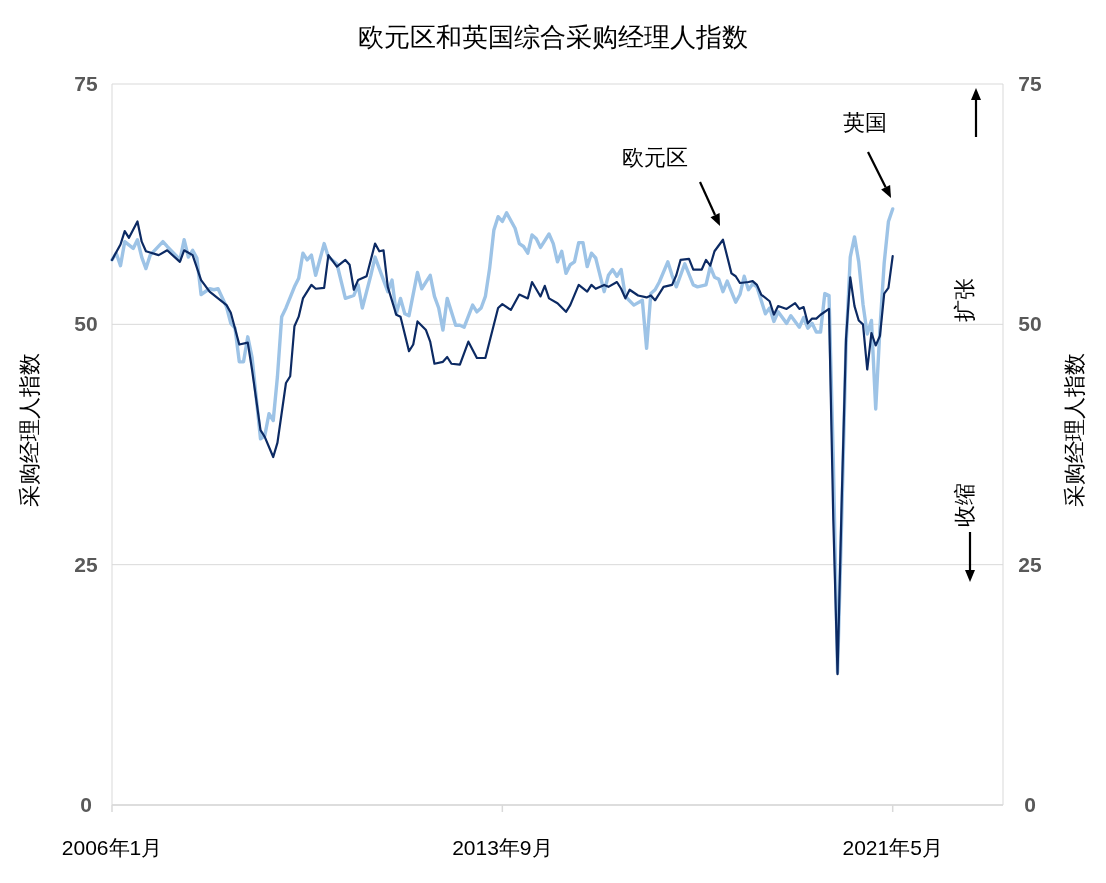 The width and height of the screenshot is (1106, 883). Describe the element at coordinates (86, 804) in the screenshot. I see `y-tick-label: 0` at that location.